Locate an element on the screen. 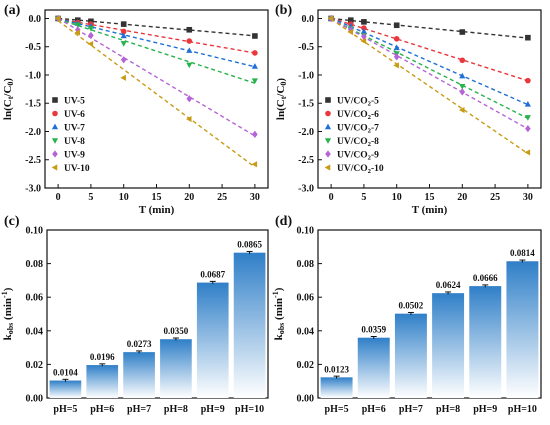  bar-value-label: 0.0666 is located at coordinates (485, 278).